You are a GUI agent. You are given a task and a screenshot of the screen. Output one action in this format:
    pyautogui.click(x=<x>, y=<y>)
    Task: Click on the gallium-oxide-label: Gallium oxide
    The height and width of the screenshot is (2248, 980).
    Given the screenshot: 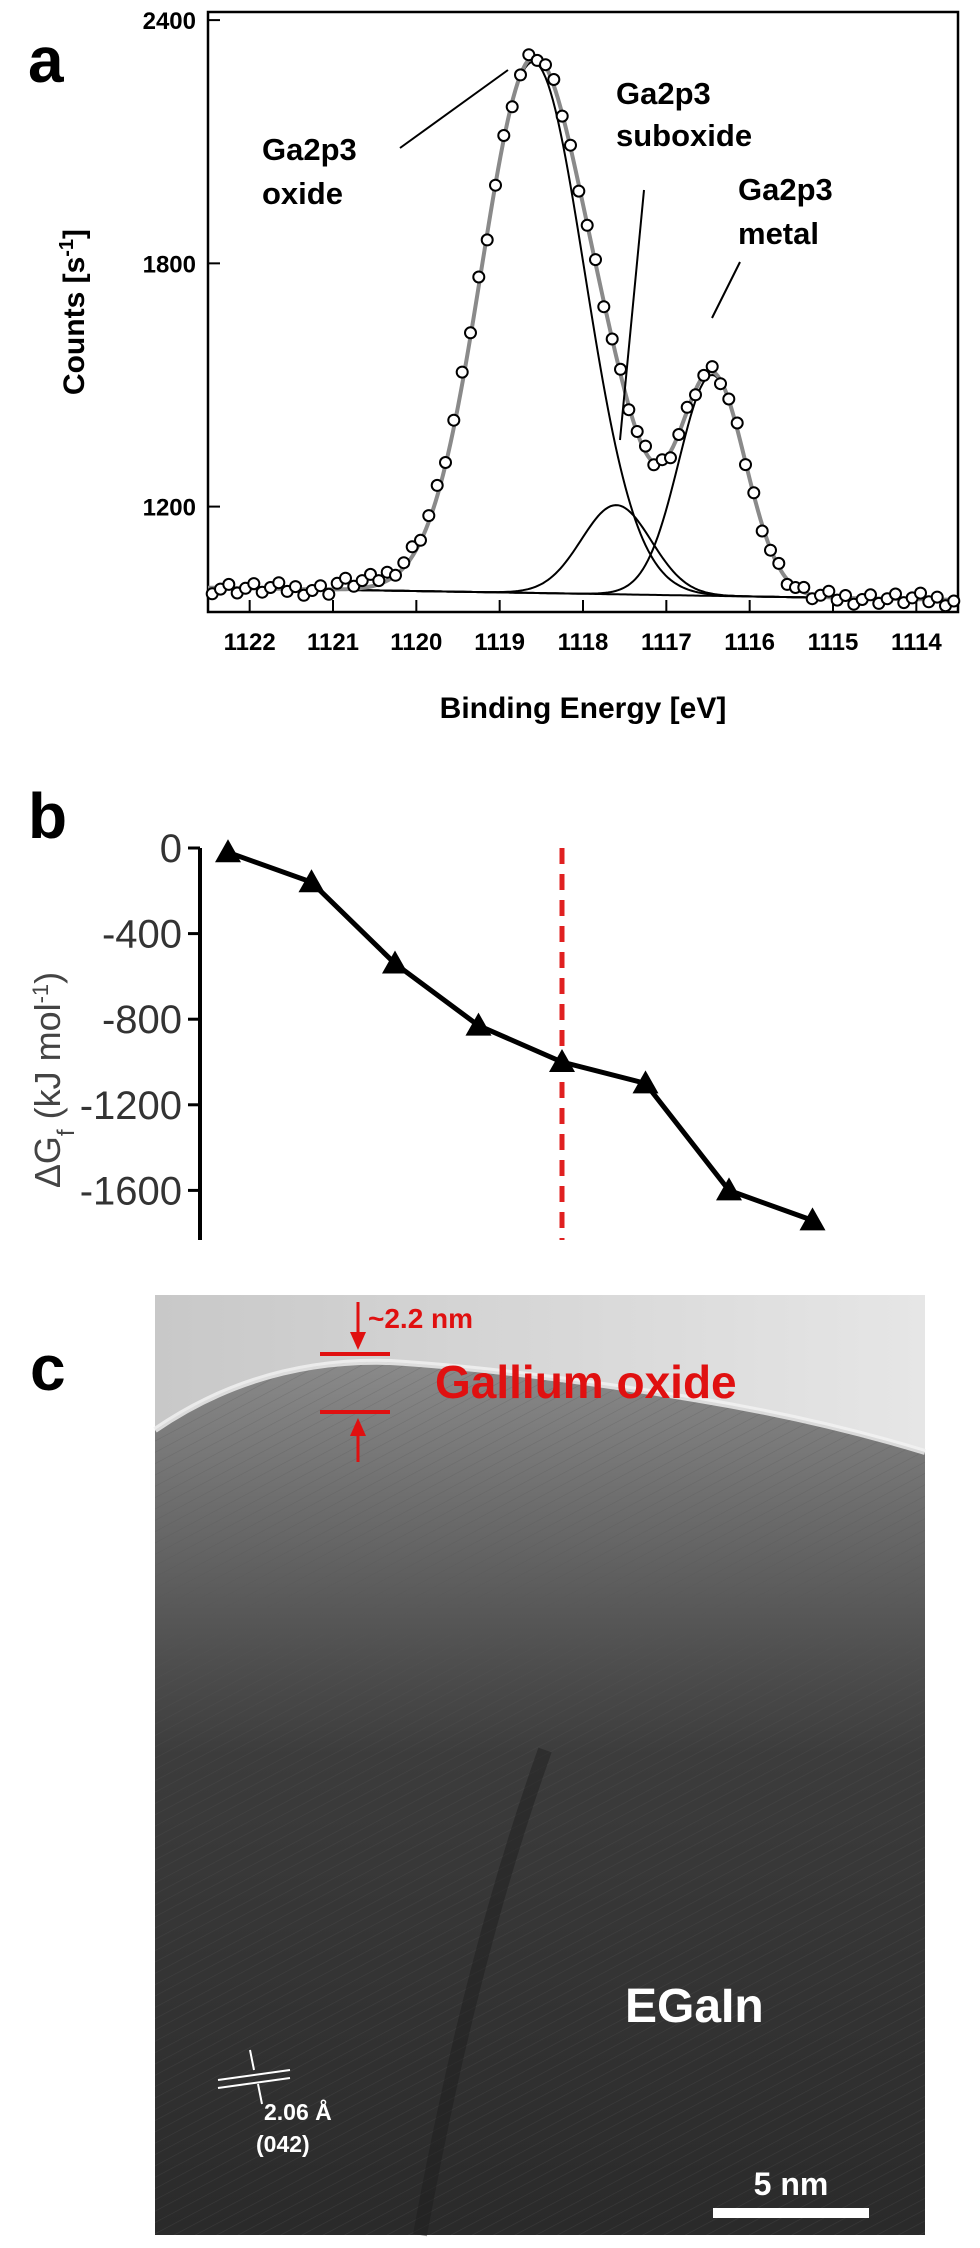 What is the action you would take?
    pyautogui.click(x=586, y=1382)
    